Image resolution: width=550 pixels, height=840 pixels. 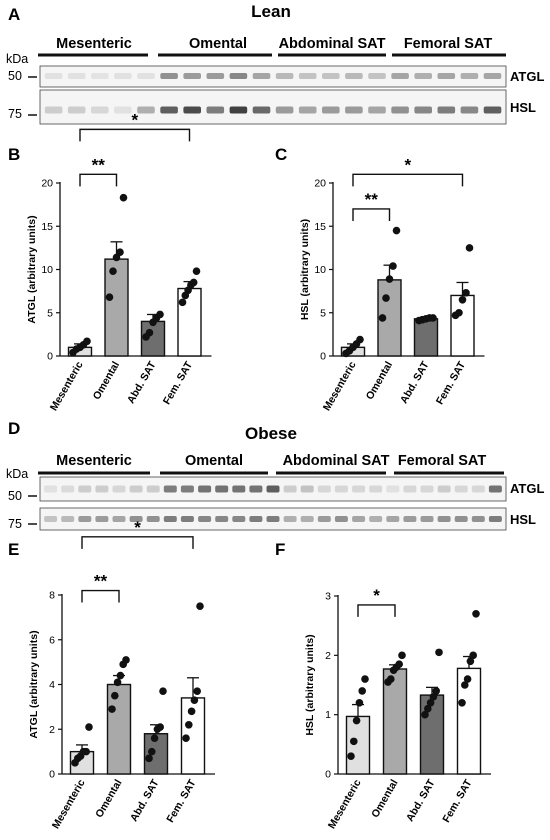 What do you see at coordinates (15, 496) in the screenshot?
I see `obese-marker-50: 50` at bounding box center [15, 496].